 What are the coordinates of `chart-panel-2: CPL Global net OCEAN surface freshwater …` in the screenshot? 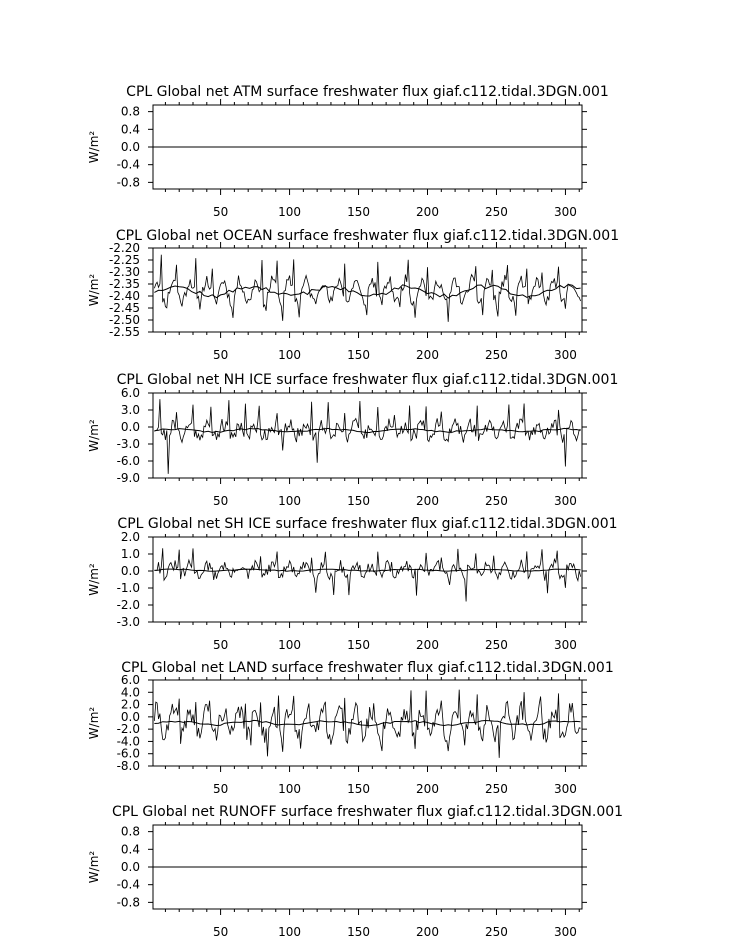 It's located at (353, 295).